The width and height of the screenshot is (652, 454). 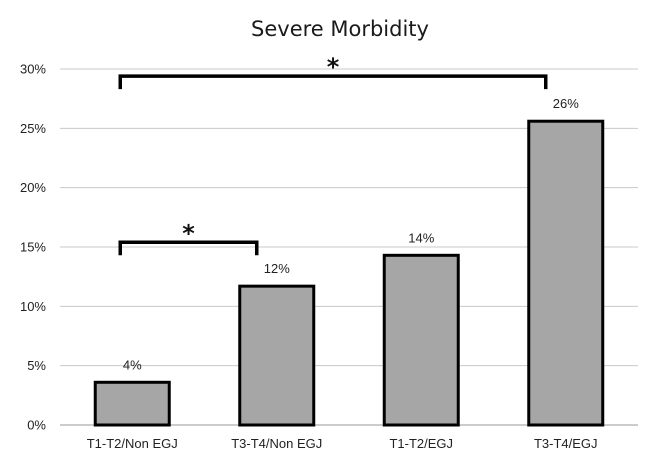 I want to click on y-tick-label: 5%, so click(x=36, y=365).